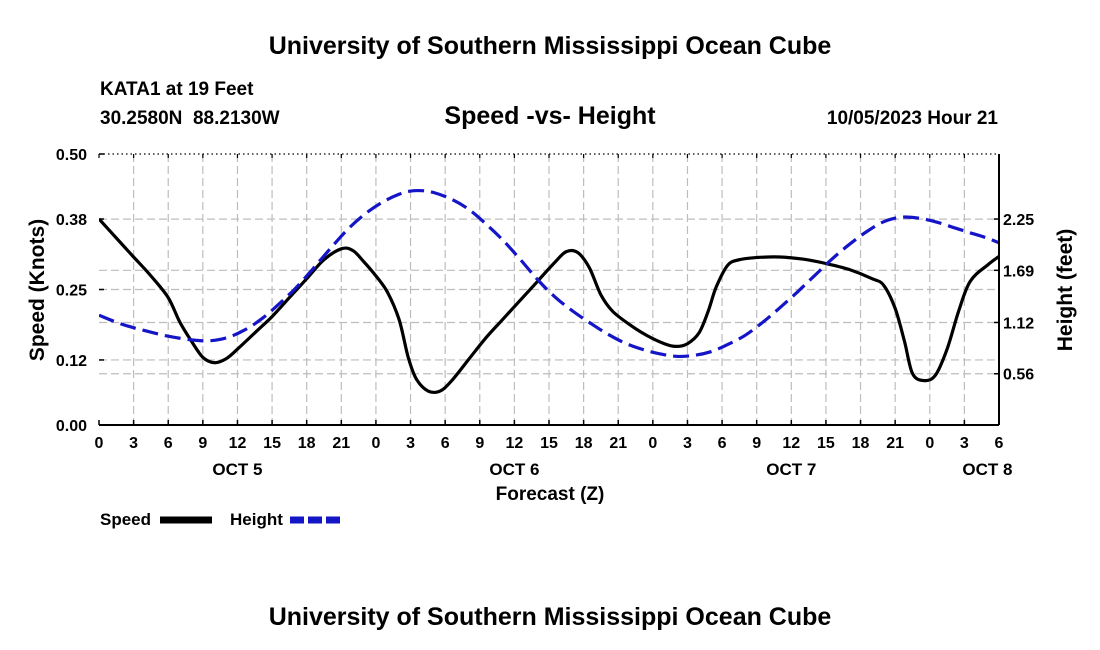 This screenshot has height=650, width=1100. I want to click on station-name: KATA1 at 19 Feet, so click(177, 89).